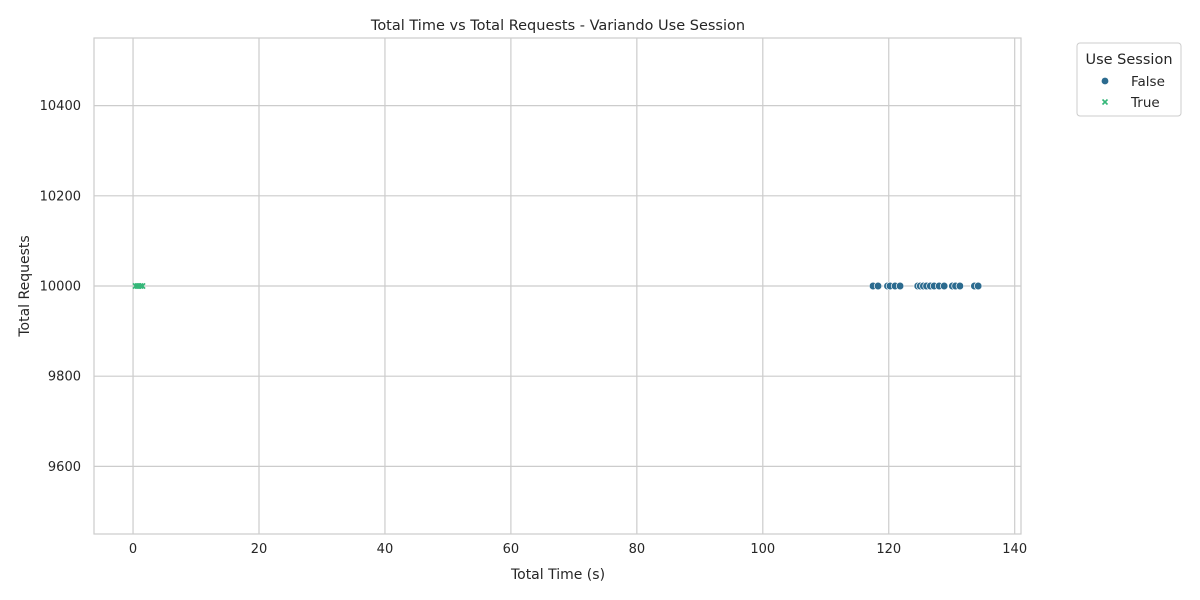  What do you see at coordinates (637, 549) in the screenshot?
I see `x-tick-label: 80` at bounding box center [637, 549].